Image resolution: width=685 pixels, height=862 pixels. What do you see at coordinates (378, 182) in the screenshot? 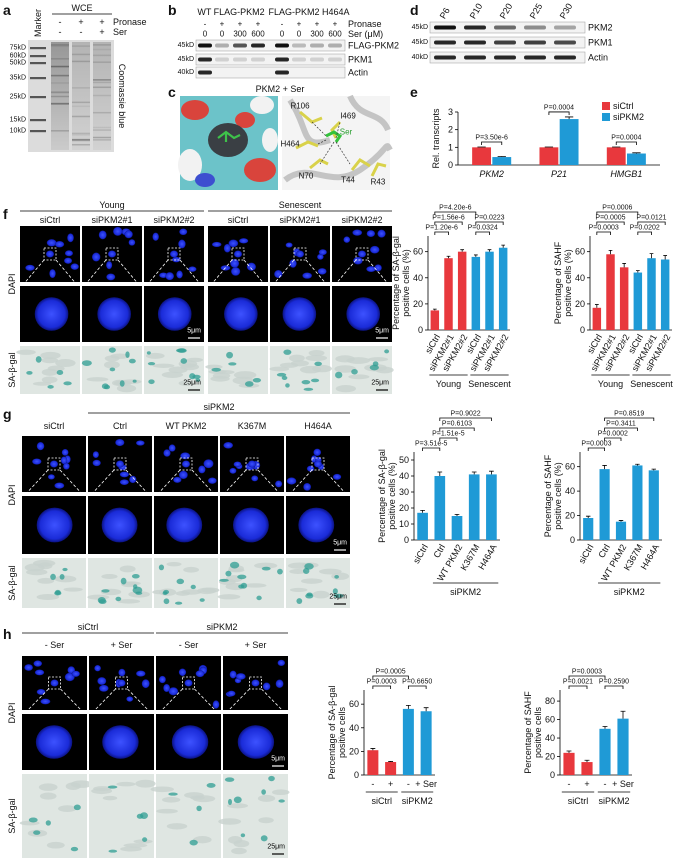
I see `residue-label: R43` at bounding box center [378, 182].